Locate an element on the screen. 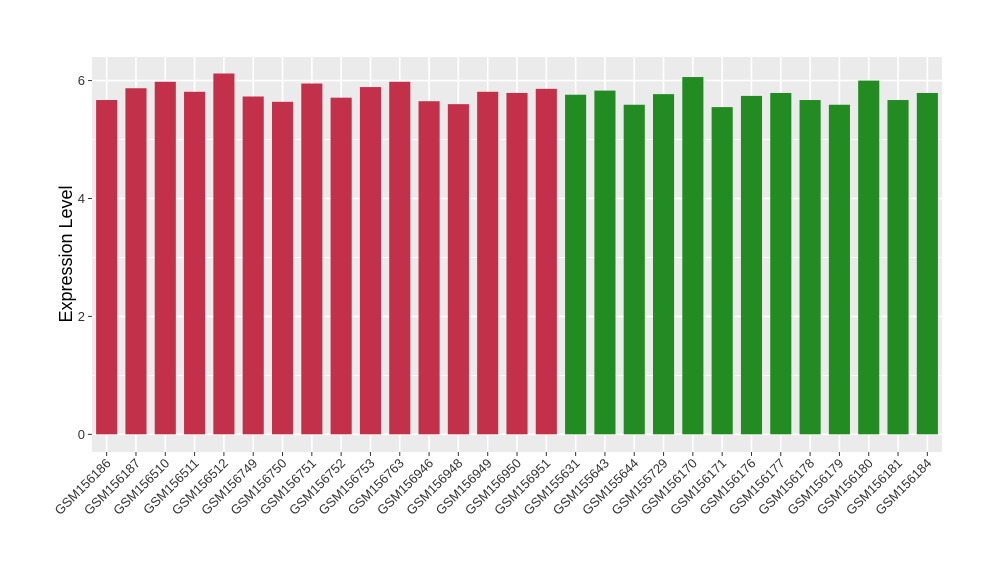 The width and height of the screenshot is (1000, 580). bar-GSM156950 is located at coordinates (517, 263).